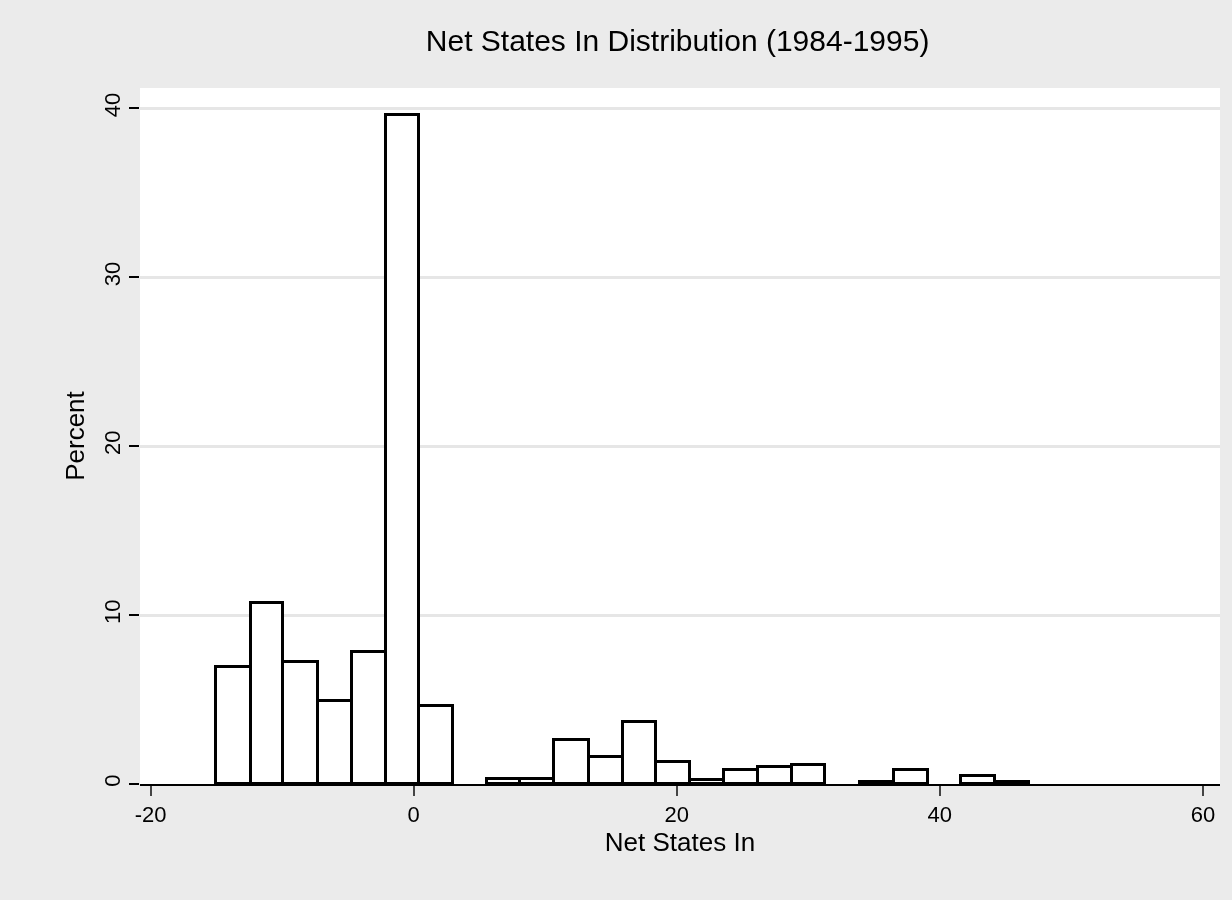  I want to click on x-tick-label: 20, so click(676, 815).